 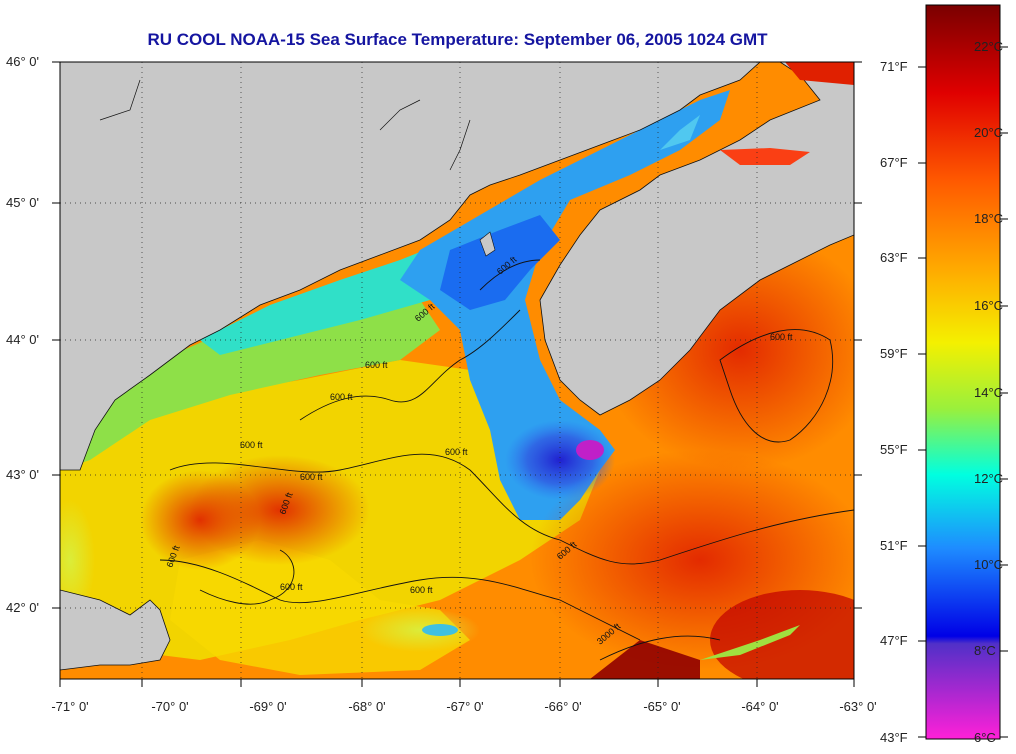 What do you see at coordinates (268, 706) in the screenshot?
I see `lon-label: -69° 0'` at bounding box center [268, 706].